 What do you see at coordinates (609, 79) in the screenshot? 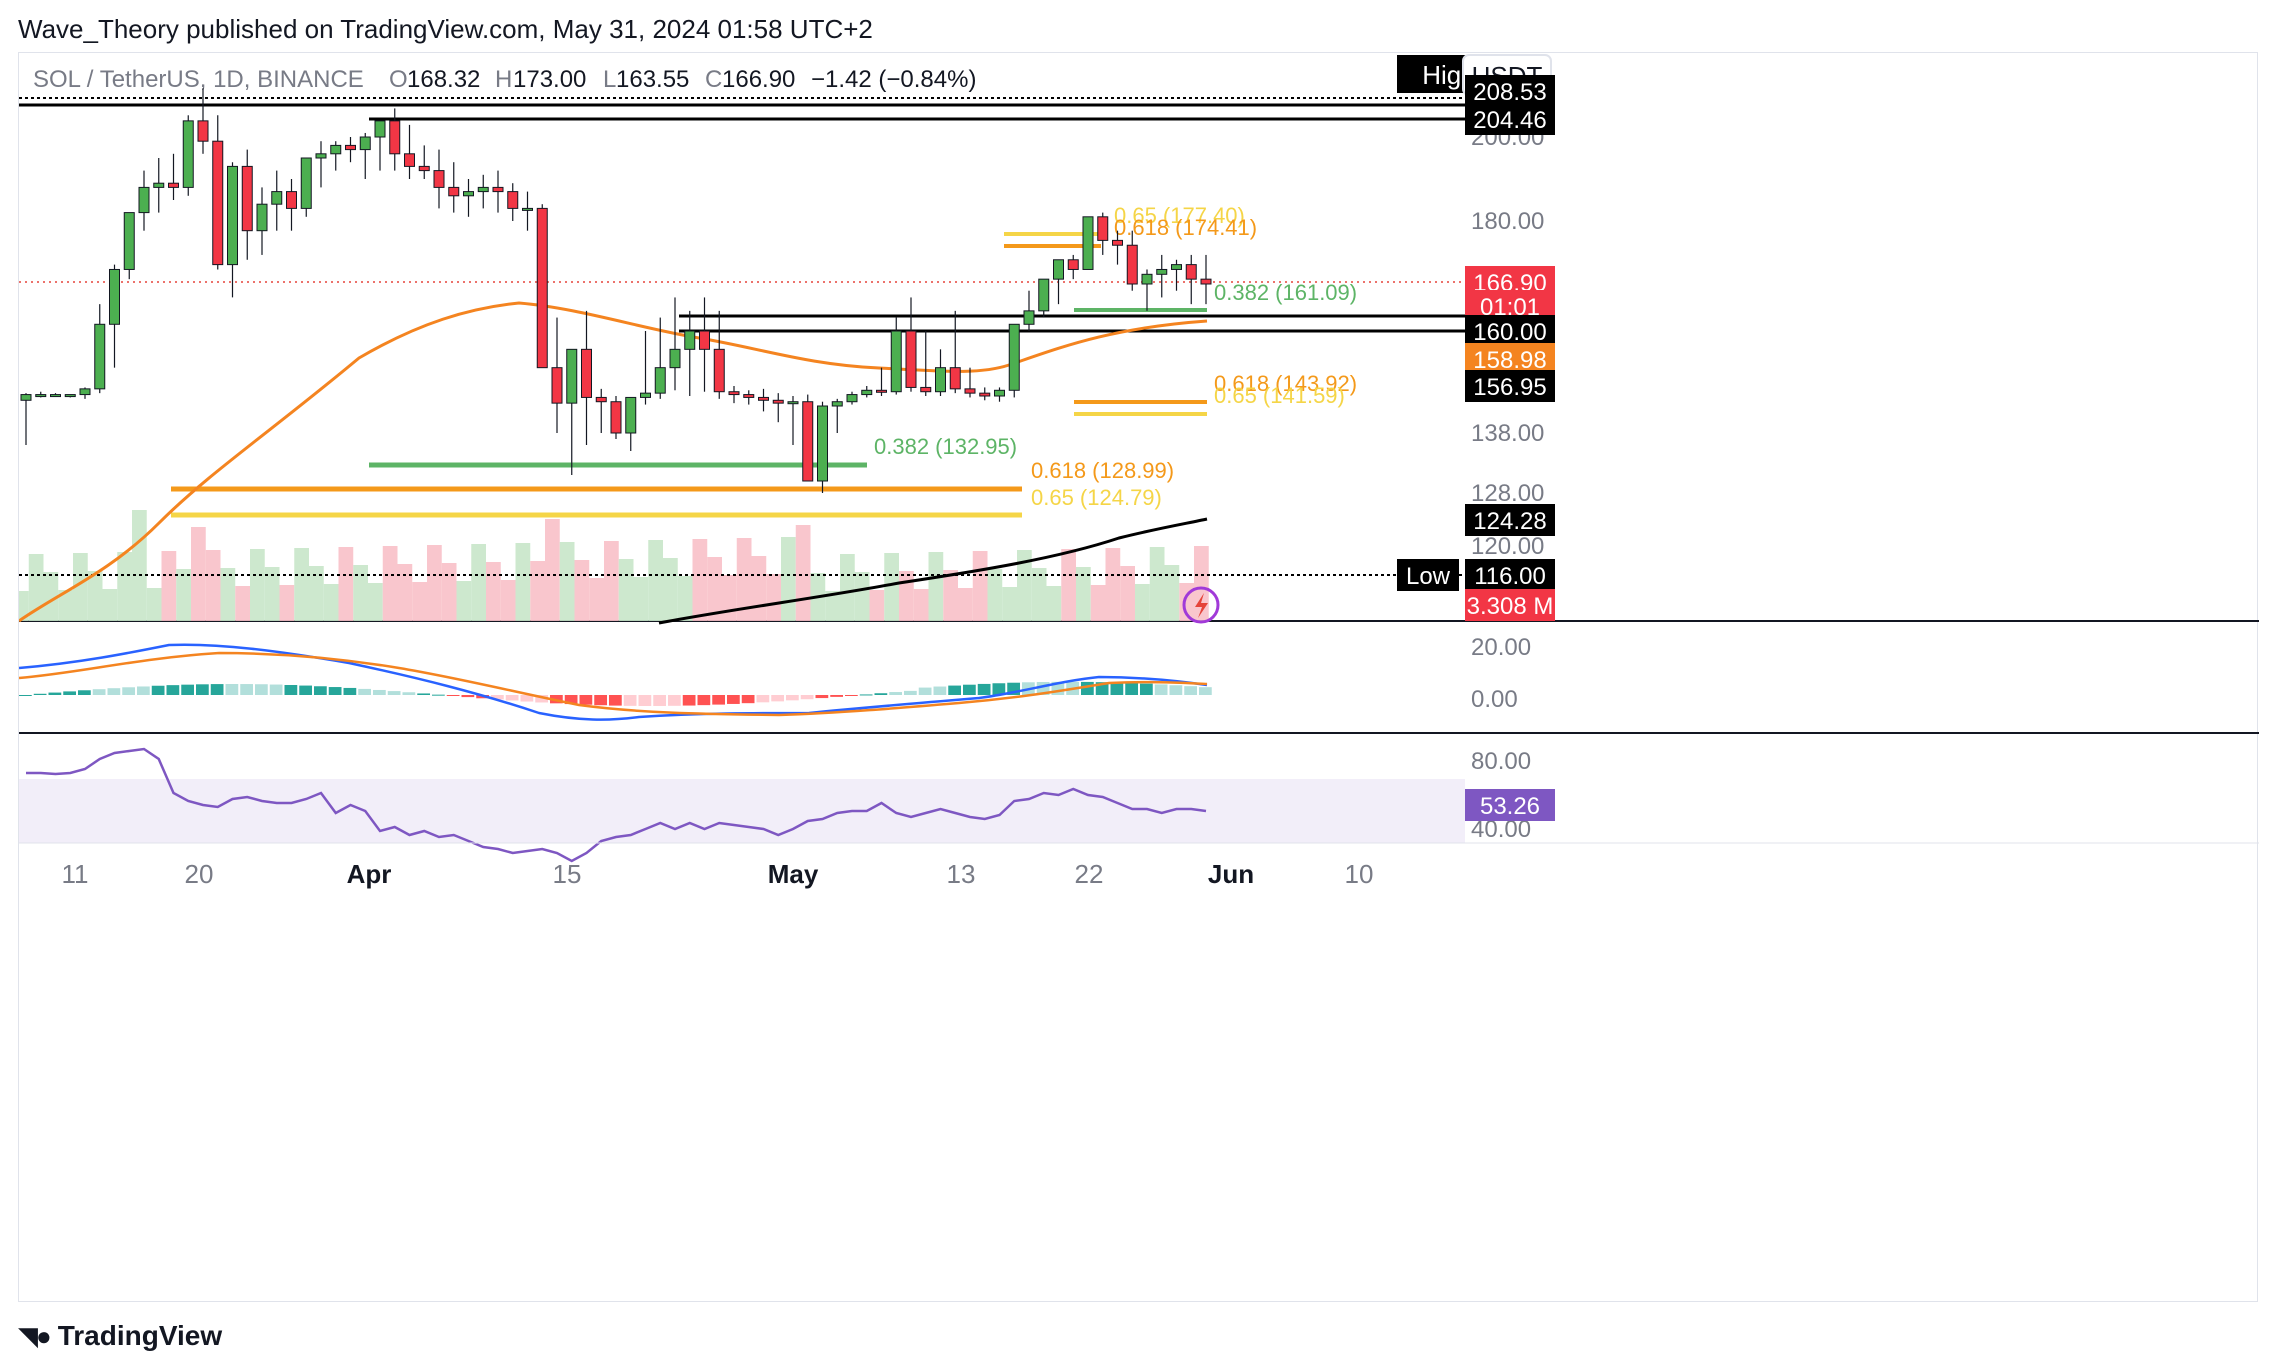
I see `low-label: L` at bounding box center [609, 79].